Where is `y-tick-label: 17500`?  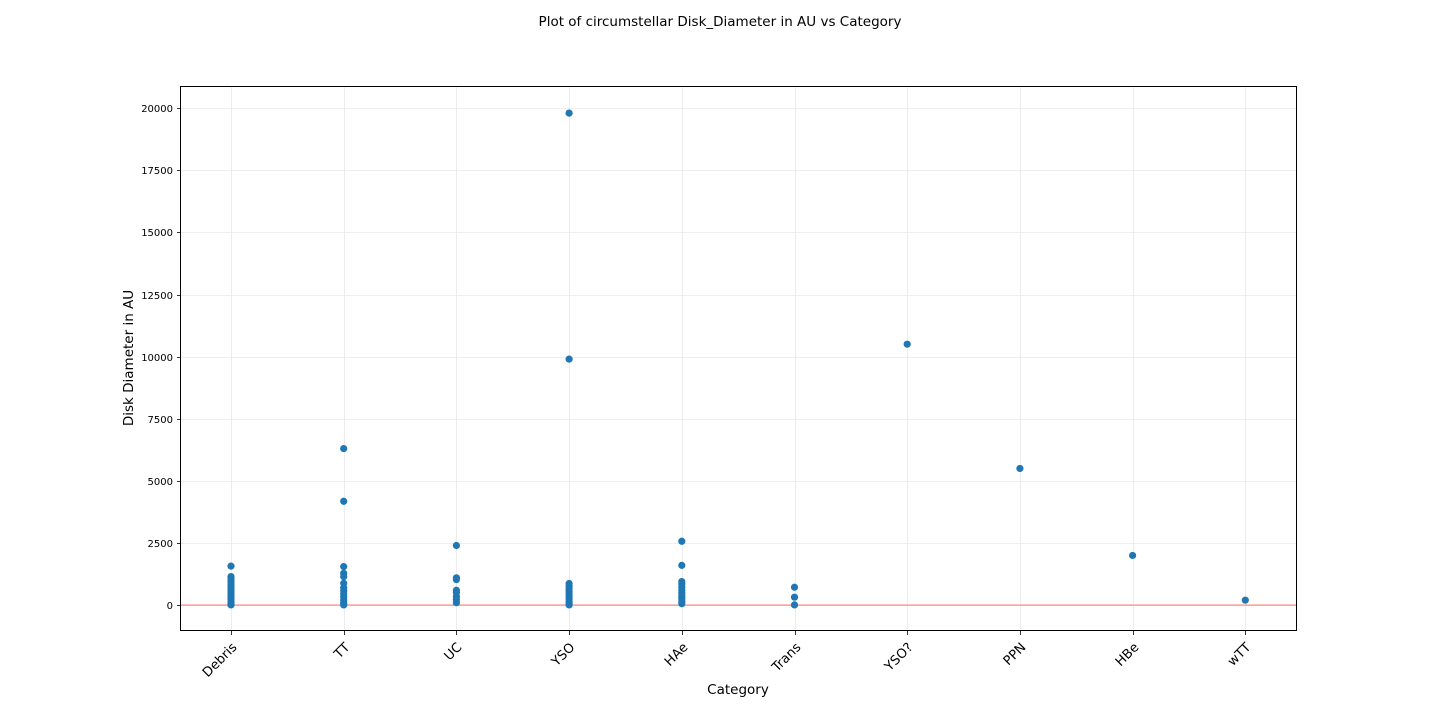
y-tick-label: 17500 is located at coordinates (157, 171).